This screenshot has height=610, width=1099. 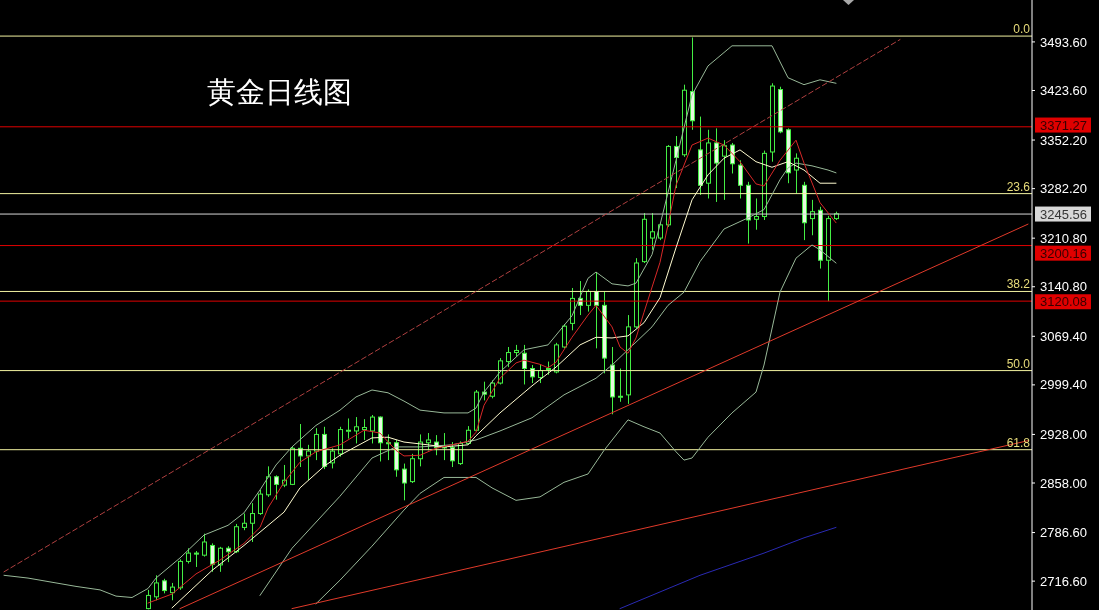 I want to click on annotation: 38.2, so click(x=1018, y=284).